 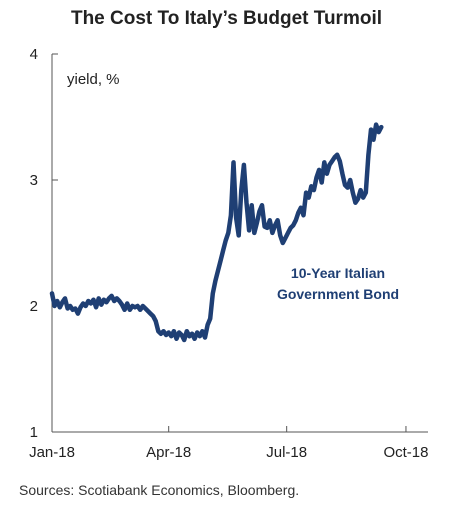 What do you see at coordinates (286, 452) in the screenshot?
I see `x-tick-label: Jul-18` at bounding box center [286, 452].